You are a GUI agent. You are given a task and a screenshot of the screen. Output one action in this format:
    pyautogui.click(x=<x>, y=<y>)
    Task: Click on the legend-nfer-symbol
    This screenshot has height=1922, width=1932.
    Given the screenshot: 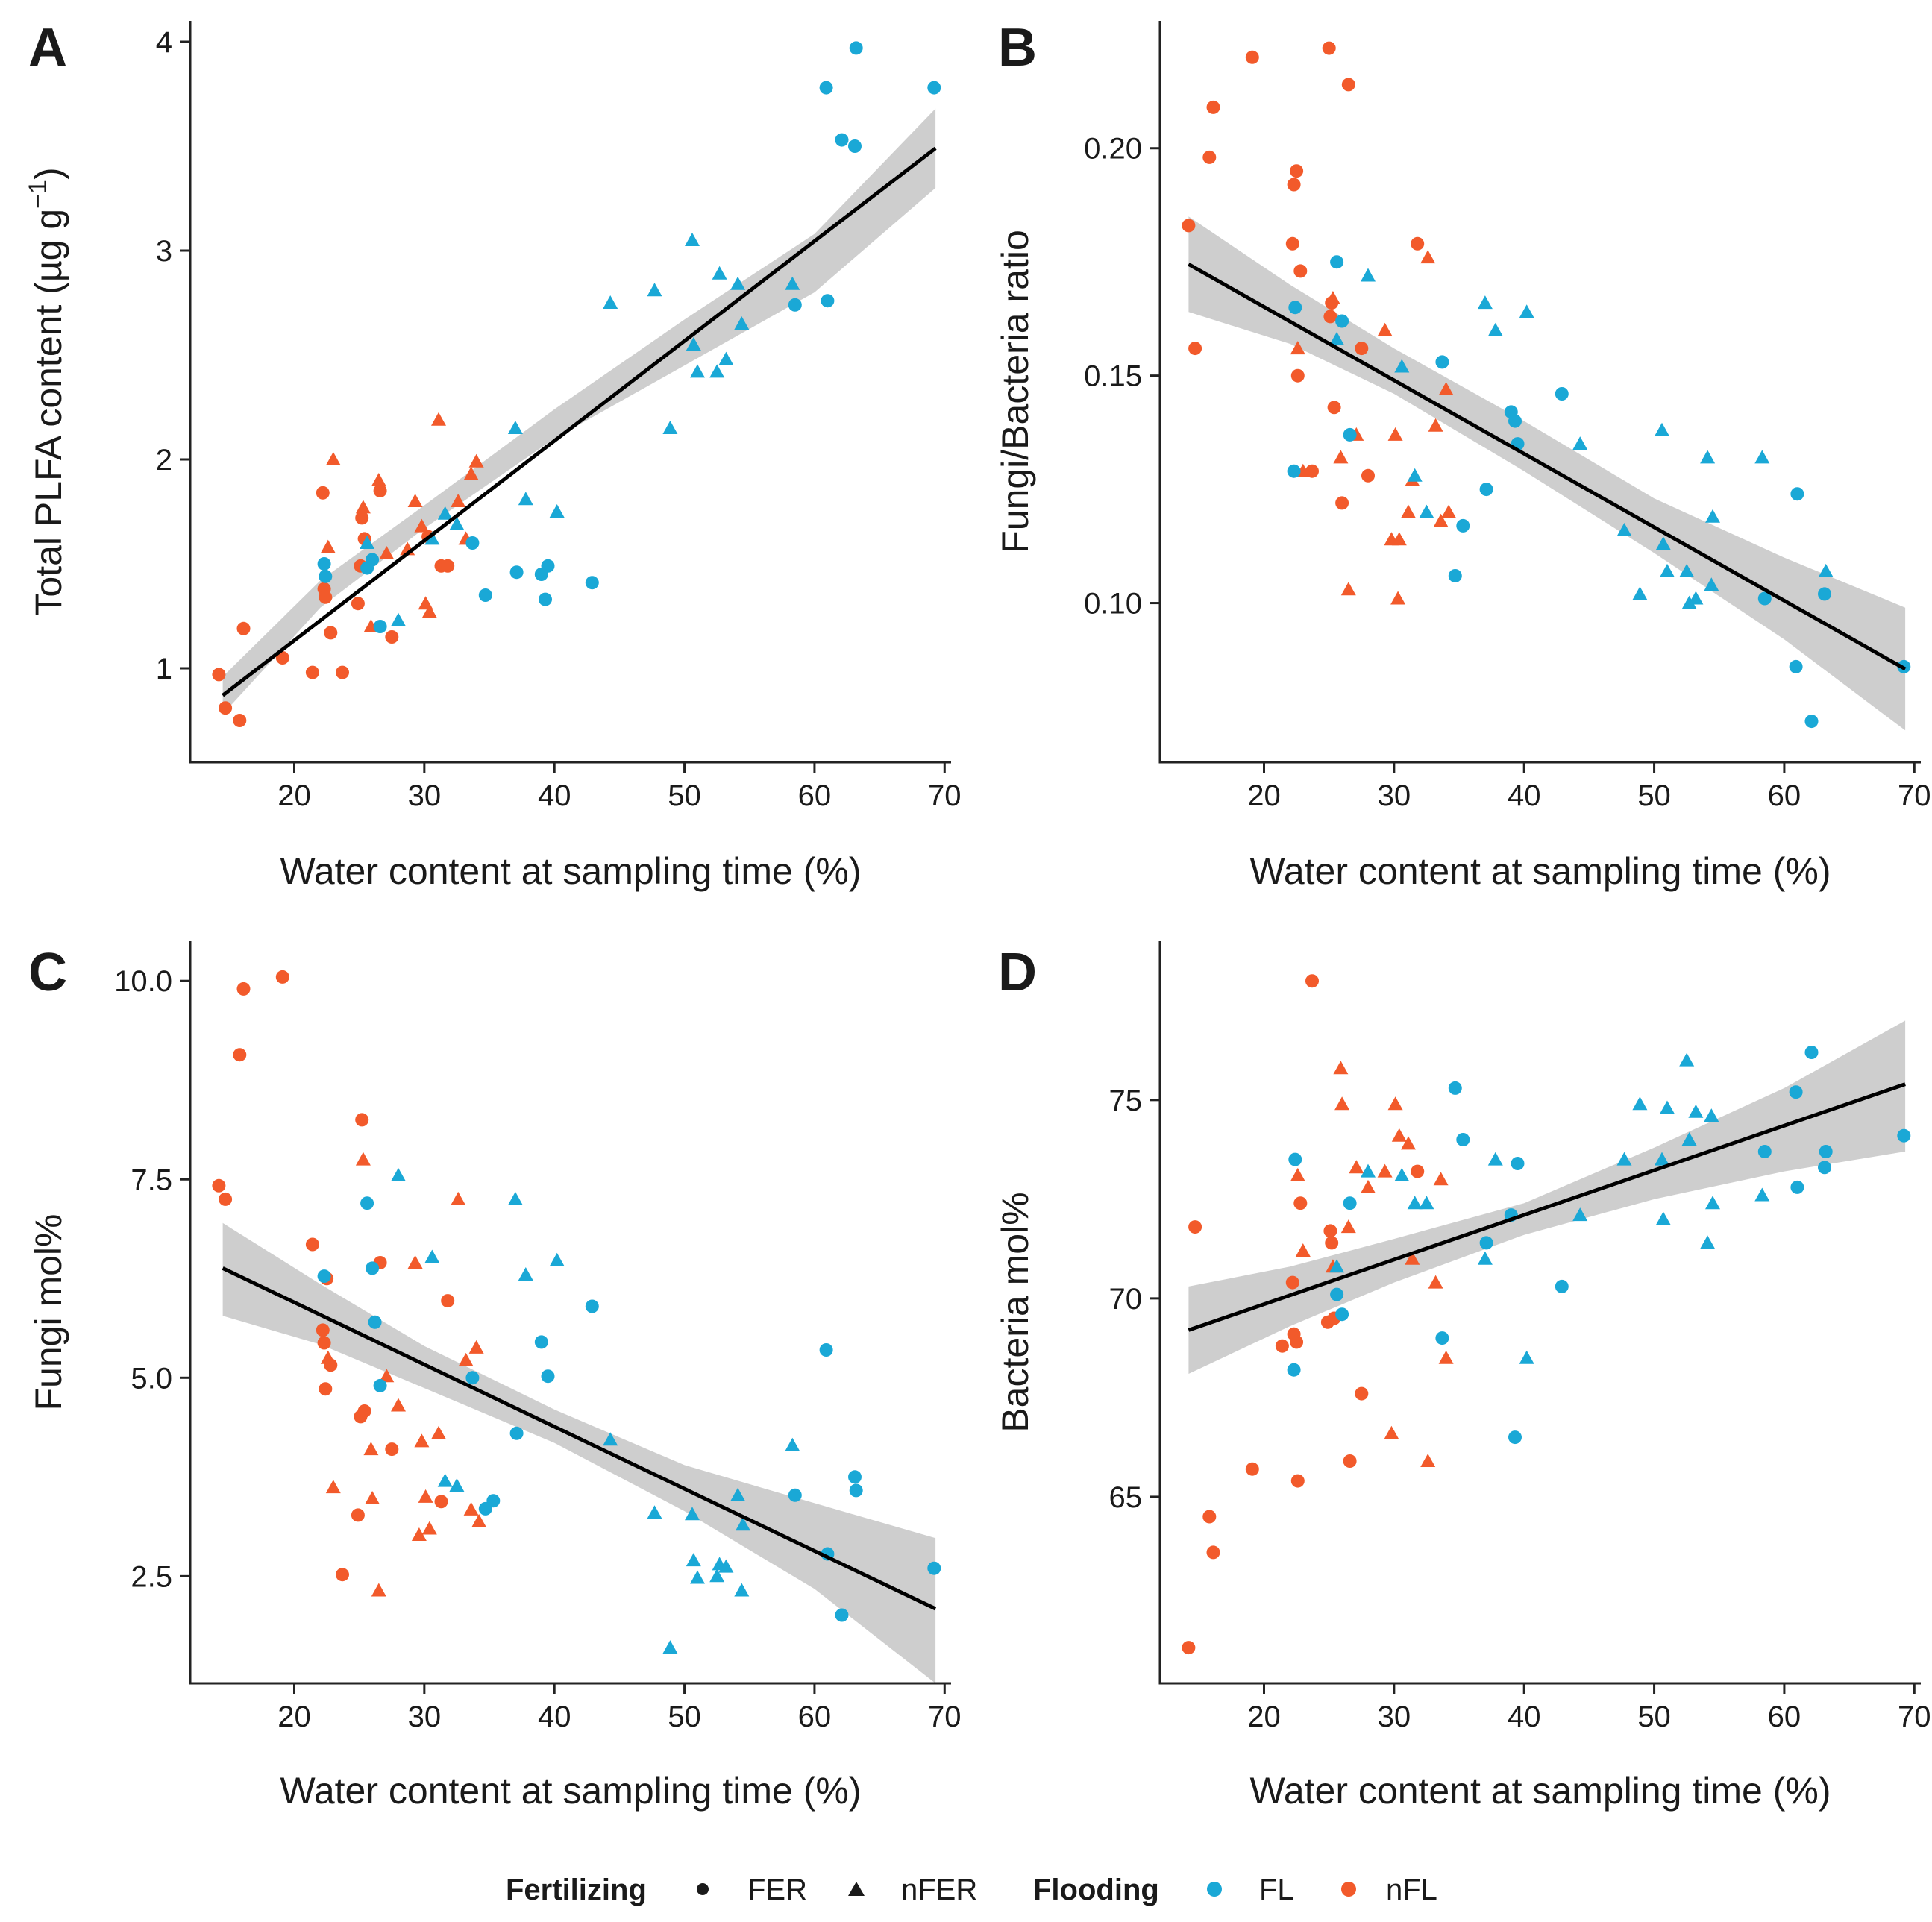 What is the action you would take?
    pyautogui.click(x=857, y=1889)
    